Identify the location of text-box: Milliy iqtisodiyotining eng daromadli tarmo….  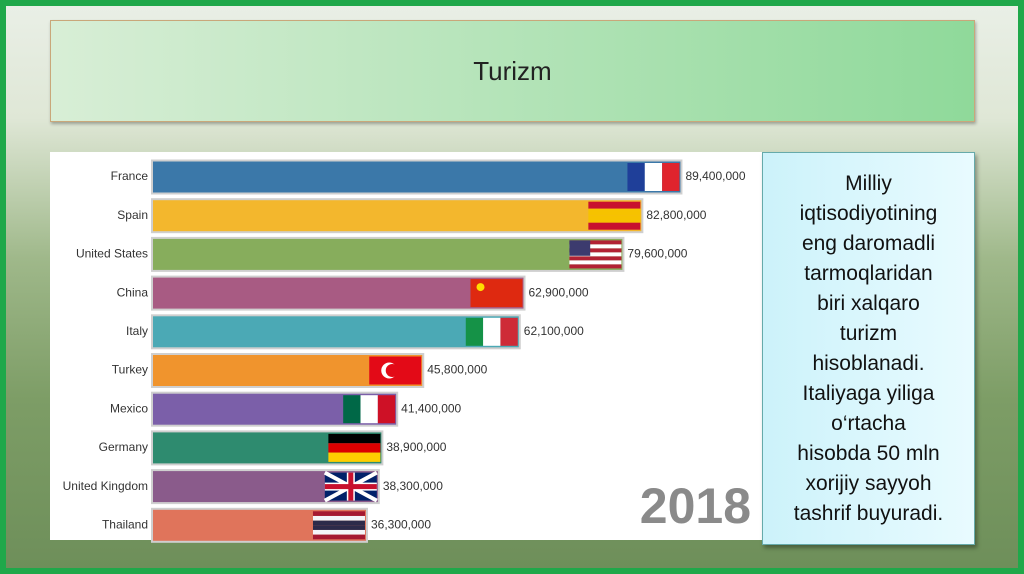
(868, 348).